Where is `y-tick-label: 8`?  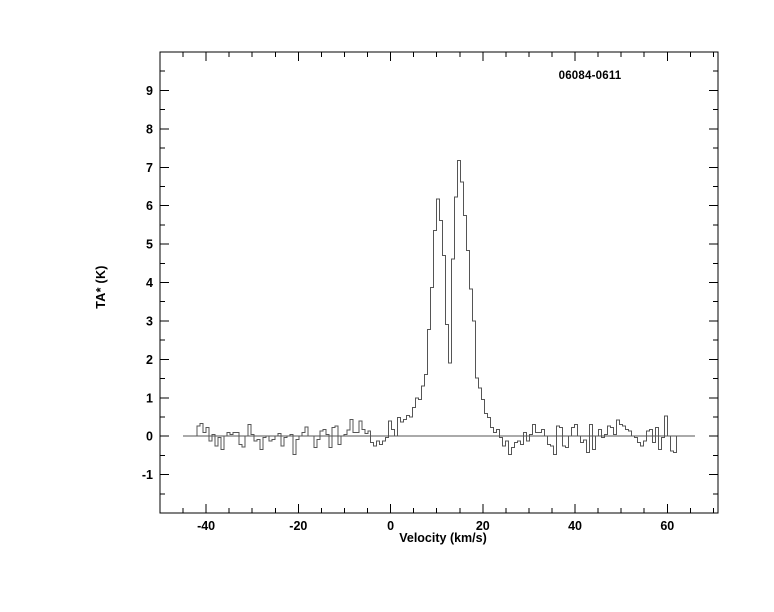 y-tick-label: 8 is located at coordinates (149, 129).